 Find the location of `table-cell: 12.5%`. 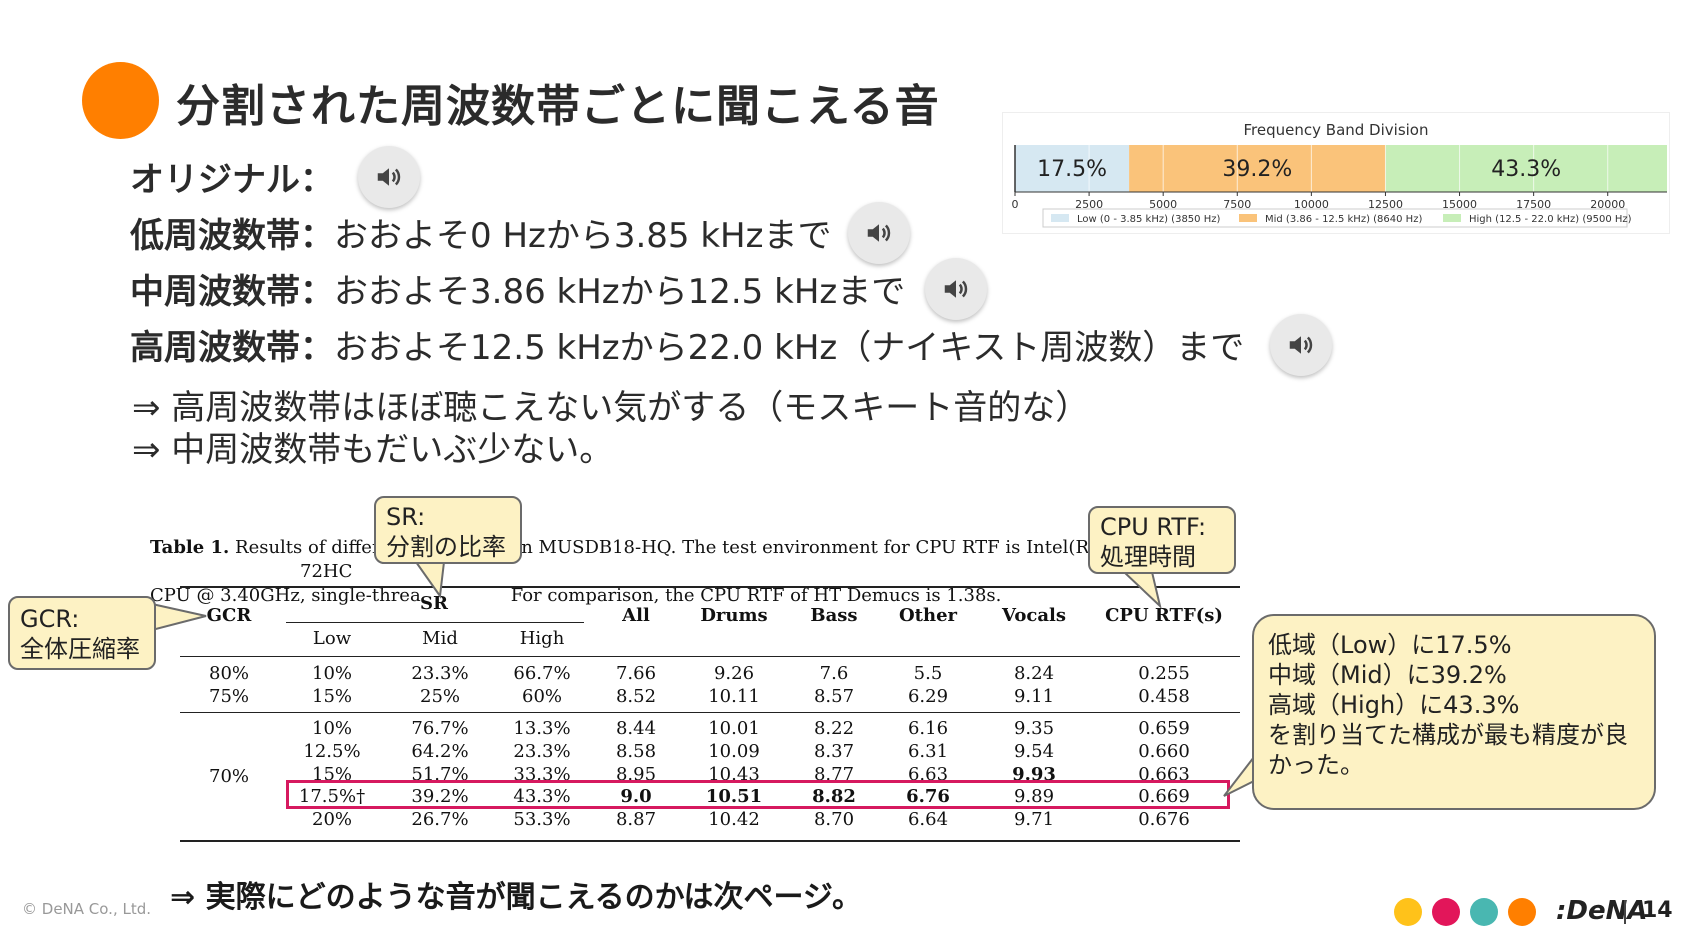

table-cell: 12.5% is located at coordinates (332, 751).